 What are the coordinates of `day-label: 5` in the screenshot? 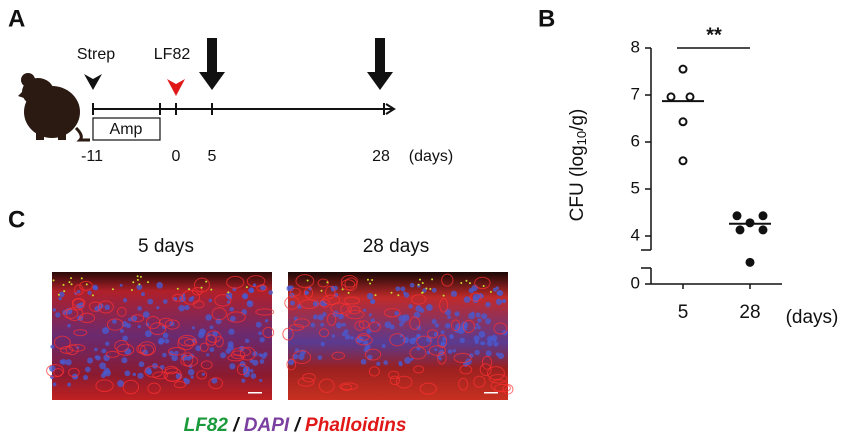 It's located at (212, 156).